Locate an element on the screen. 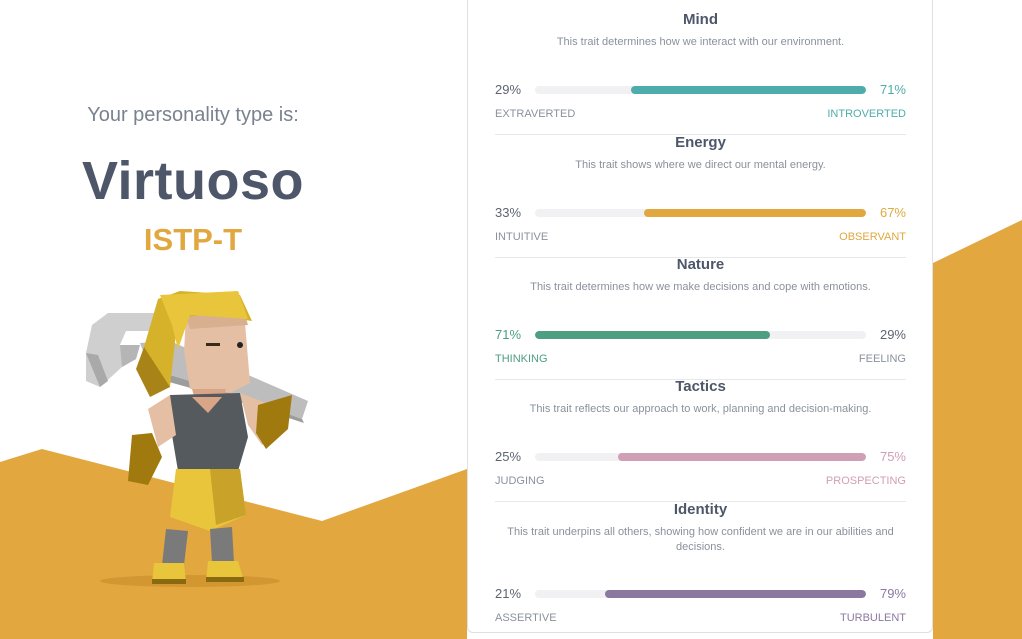  trait-title: Identity is located at coordinates (700, 509).